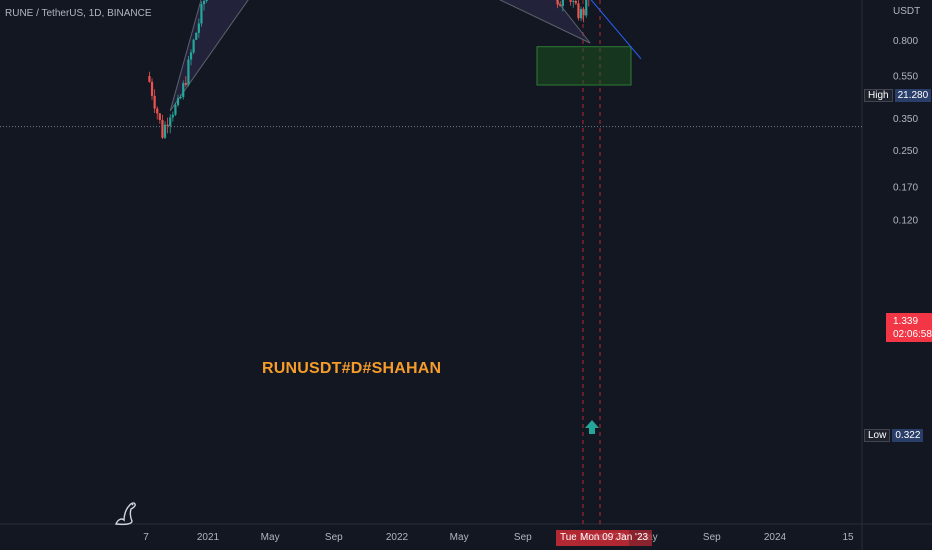 The image size is (932, 550). What do you see at coordinates (78, 13) in the screenshot?
I see `chart-title: RUNE / TetherUS, 1D, BINANCE` at bounding box center [78, 13].